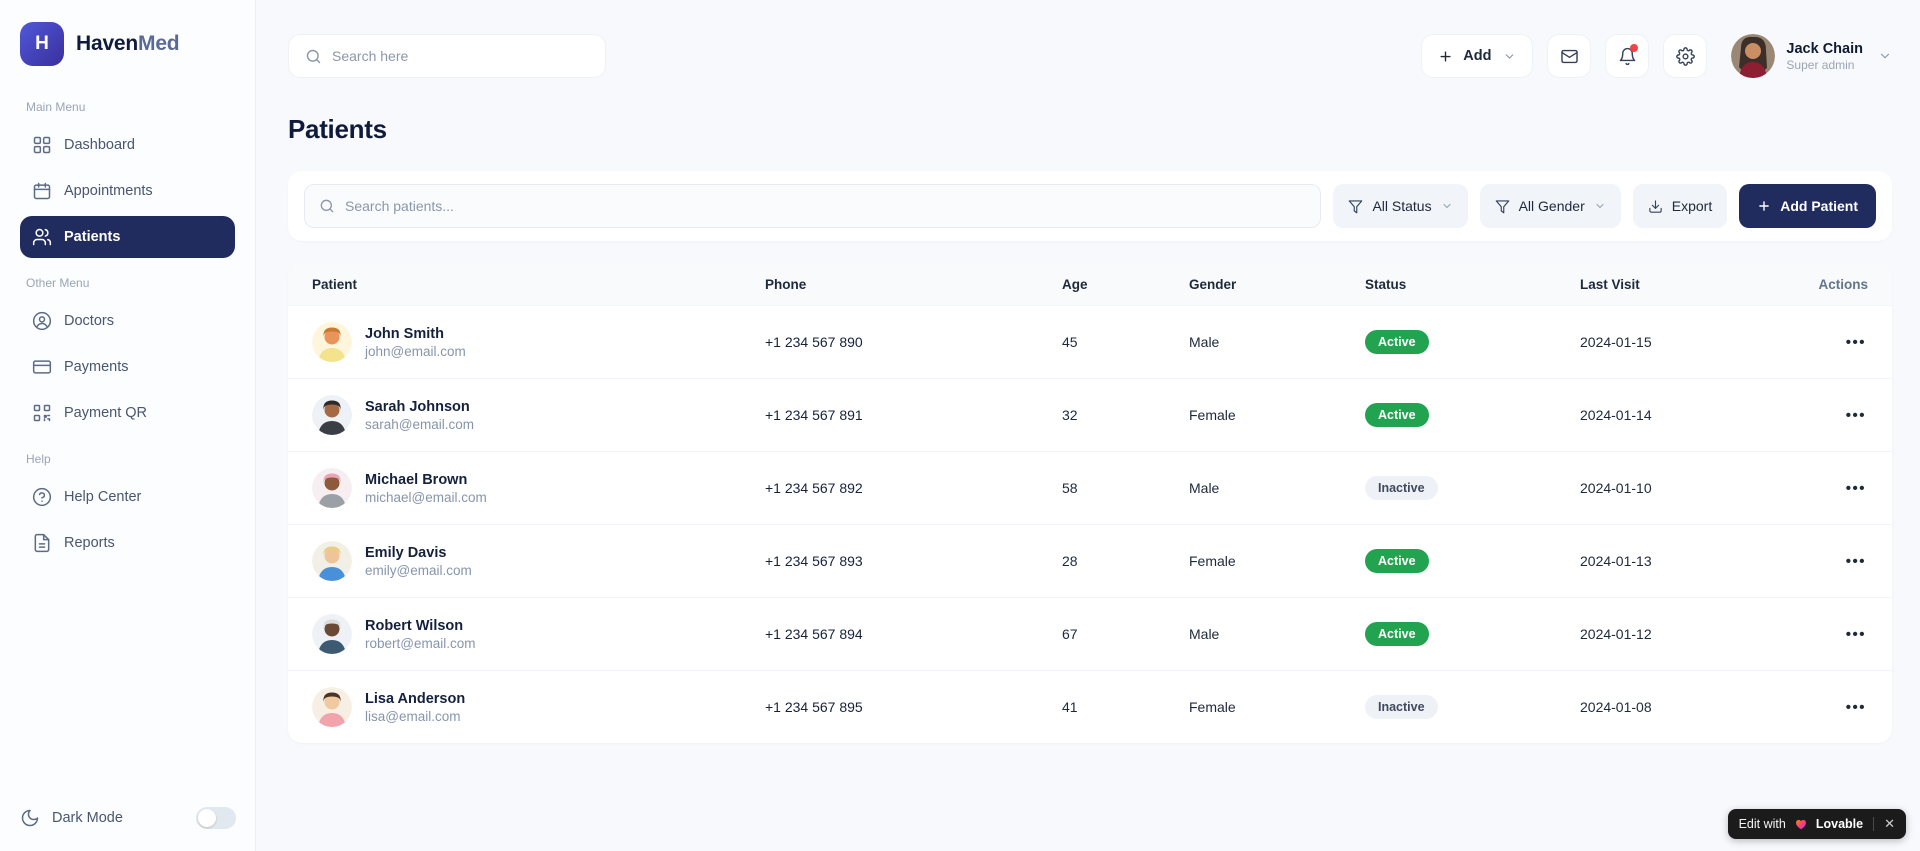 Image resolution: width=1920 pixels, height=851 pixels. What do you see at coordinates (335, 284) in the screenshot?
I see `column-header-patient: Patient` at bounding box center [335, 284].